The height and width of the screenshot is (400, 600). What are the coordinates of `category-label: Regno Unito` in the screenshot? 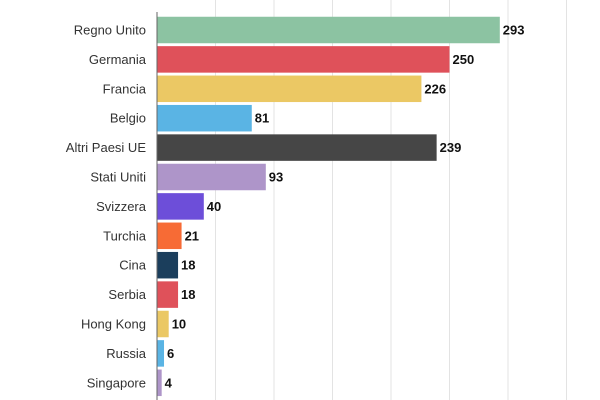 It's located at (110, 30).